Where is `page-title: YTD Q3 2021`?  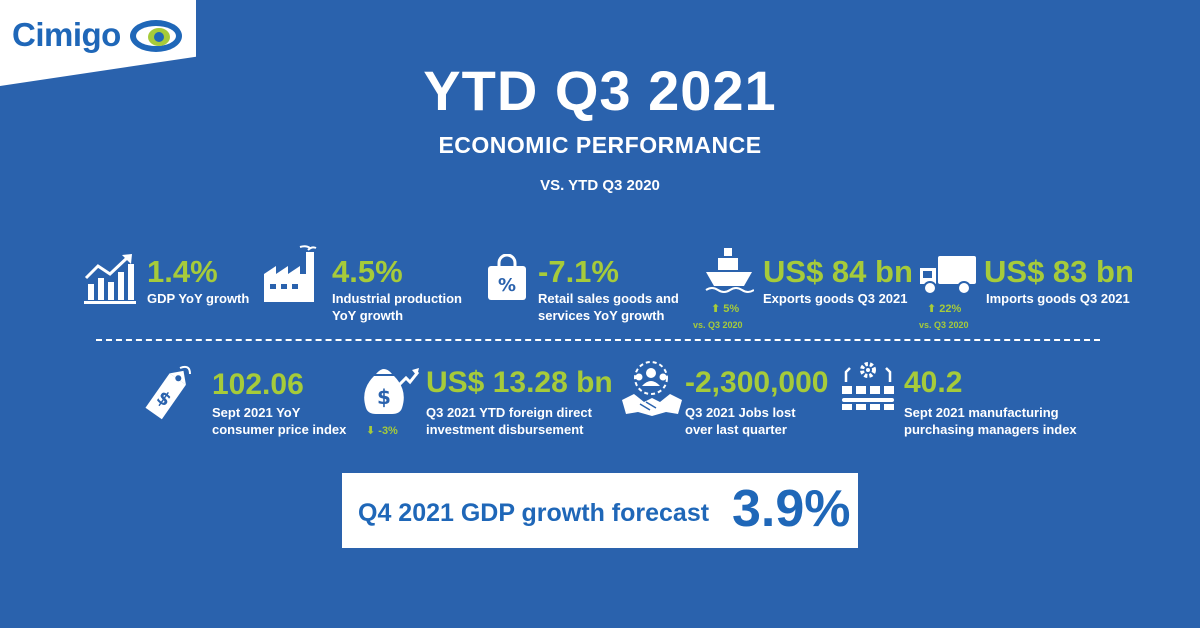 page-title: YTD Q3 2021 is located at coordinates (600, 90).